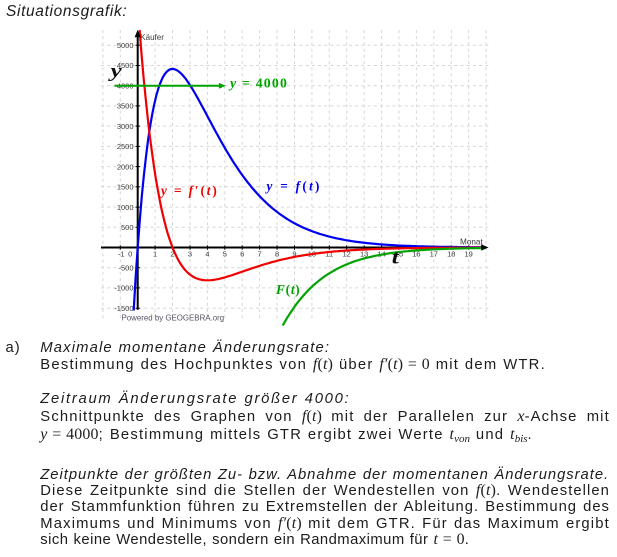 This screenshot has width=617, height=557. What do you see at coordinates (287, 289) in the screenshot?
I see `svg-text: F(t)` at bounding box center [287, 289].